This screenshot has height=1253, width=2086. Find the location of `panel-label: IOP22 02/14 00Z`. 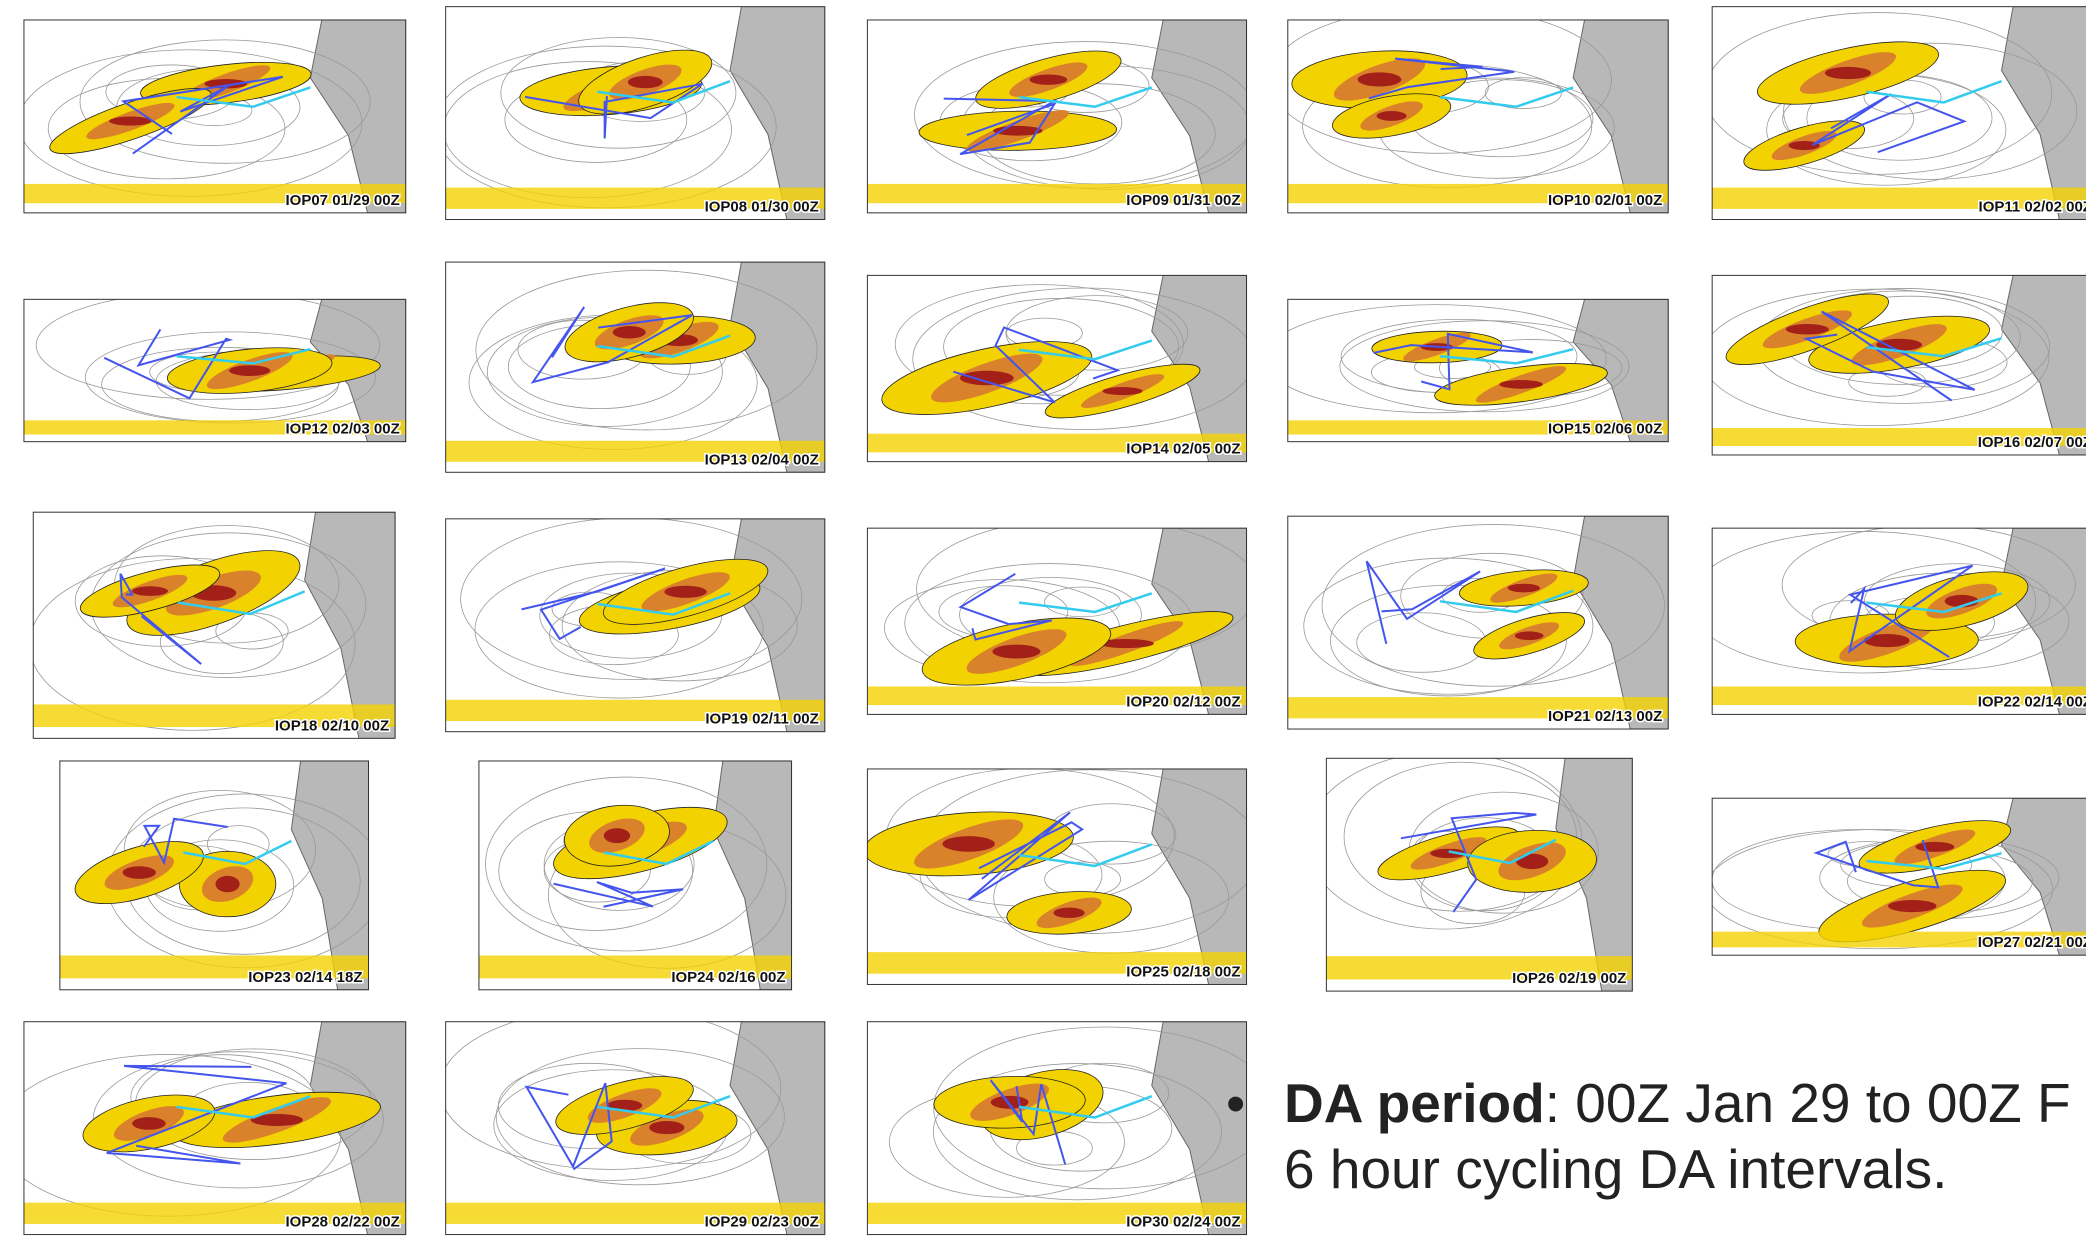

panel-label: IOP22 02/14 00Z is located at coordinates (2032, 701).